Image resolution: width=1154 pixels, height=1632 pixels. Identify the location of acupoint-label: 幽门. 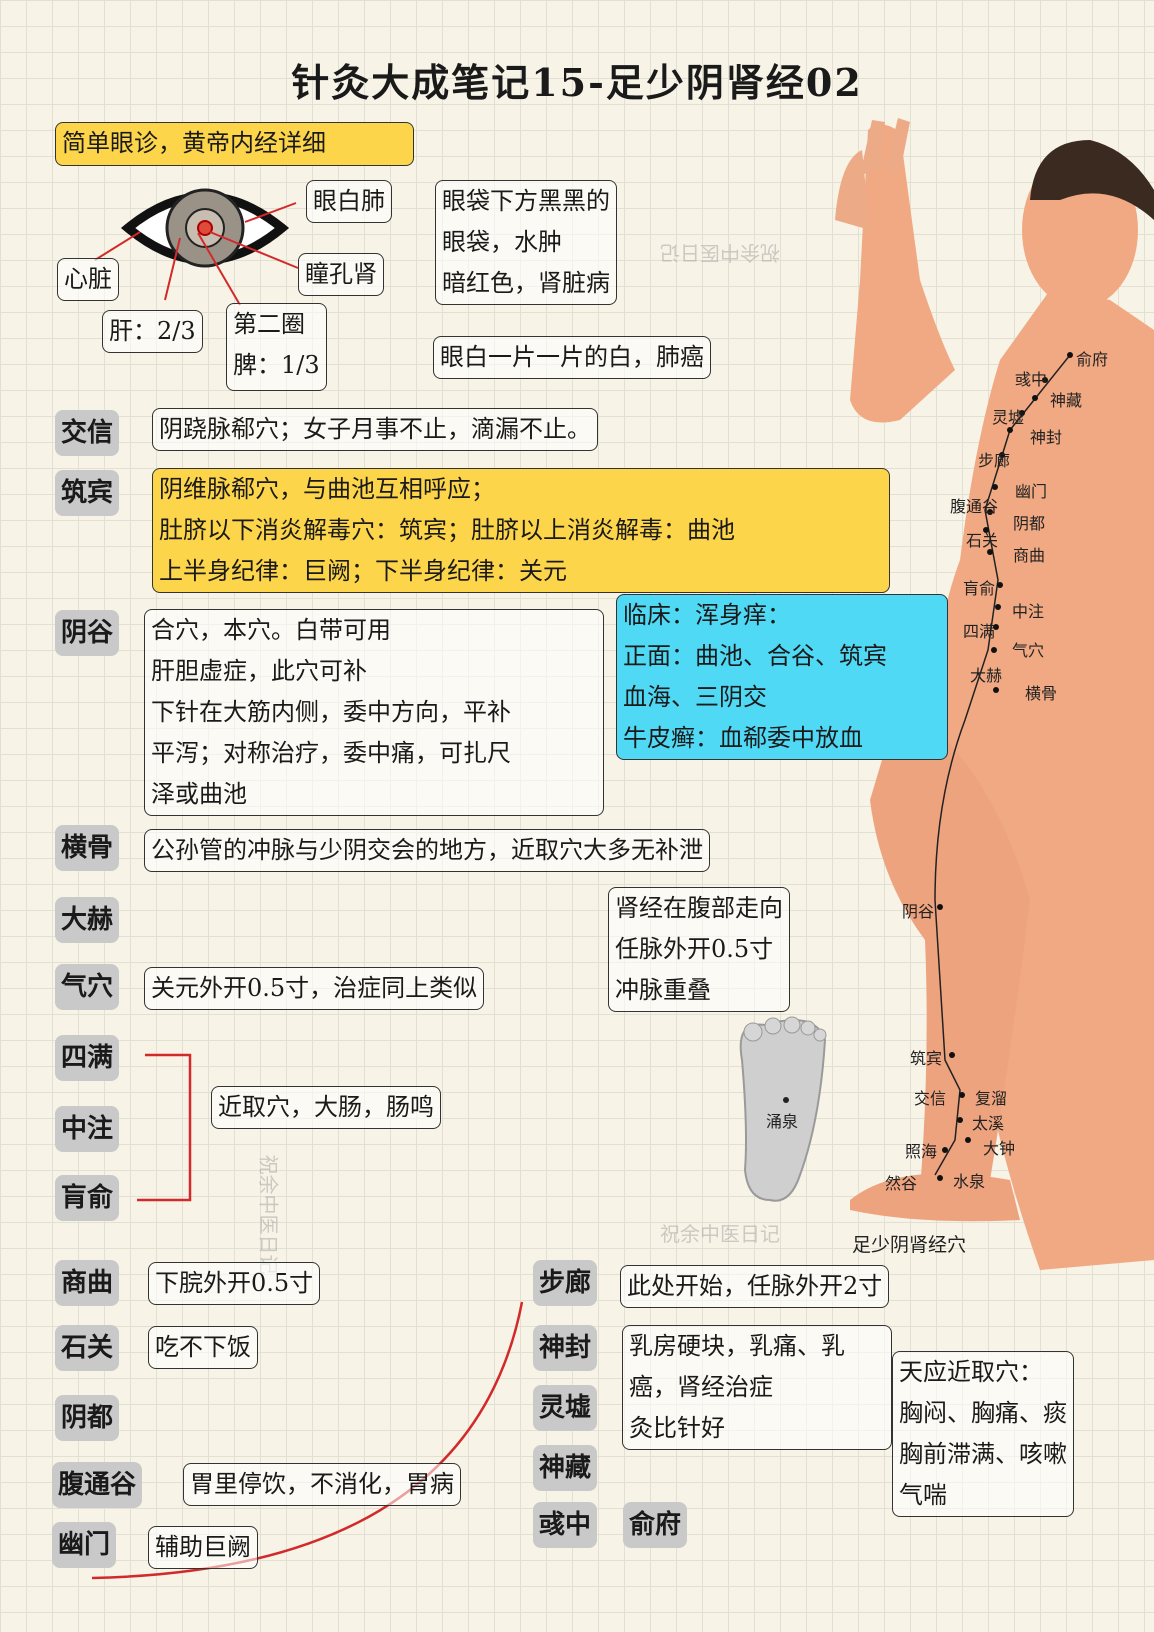
(1031, 491).